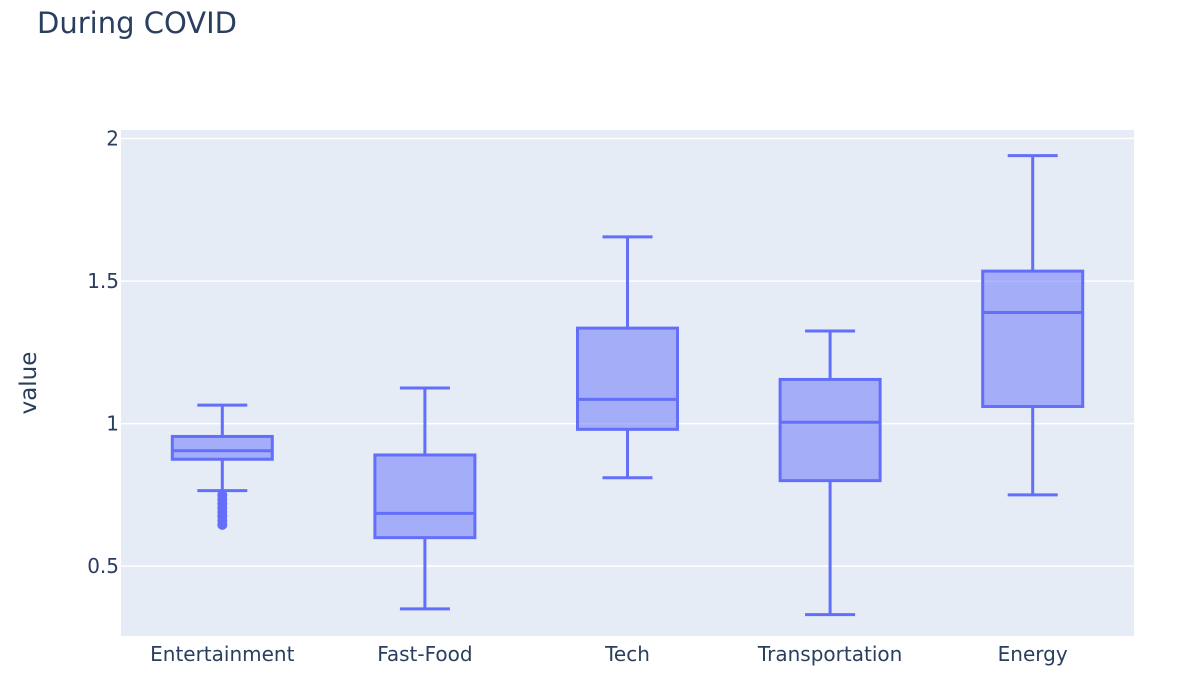 The width and height of the screenshot is (1194, 676). Describe the element at coordinates (103, 353) in the screenshot. I see `y-axis-ticks: 0.5 1 1.5 2` at that location.